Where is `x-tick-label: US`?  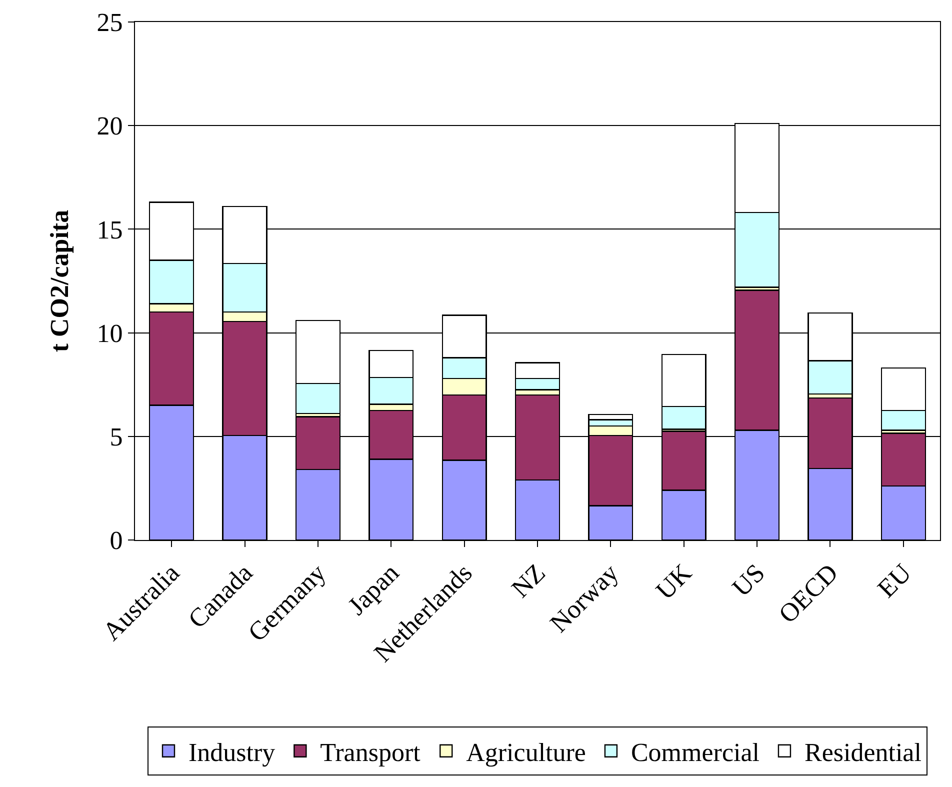 x-tick-label: US is located at coordinates (748, 580).